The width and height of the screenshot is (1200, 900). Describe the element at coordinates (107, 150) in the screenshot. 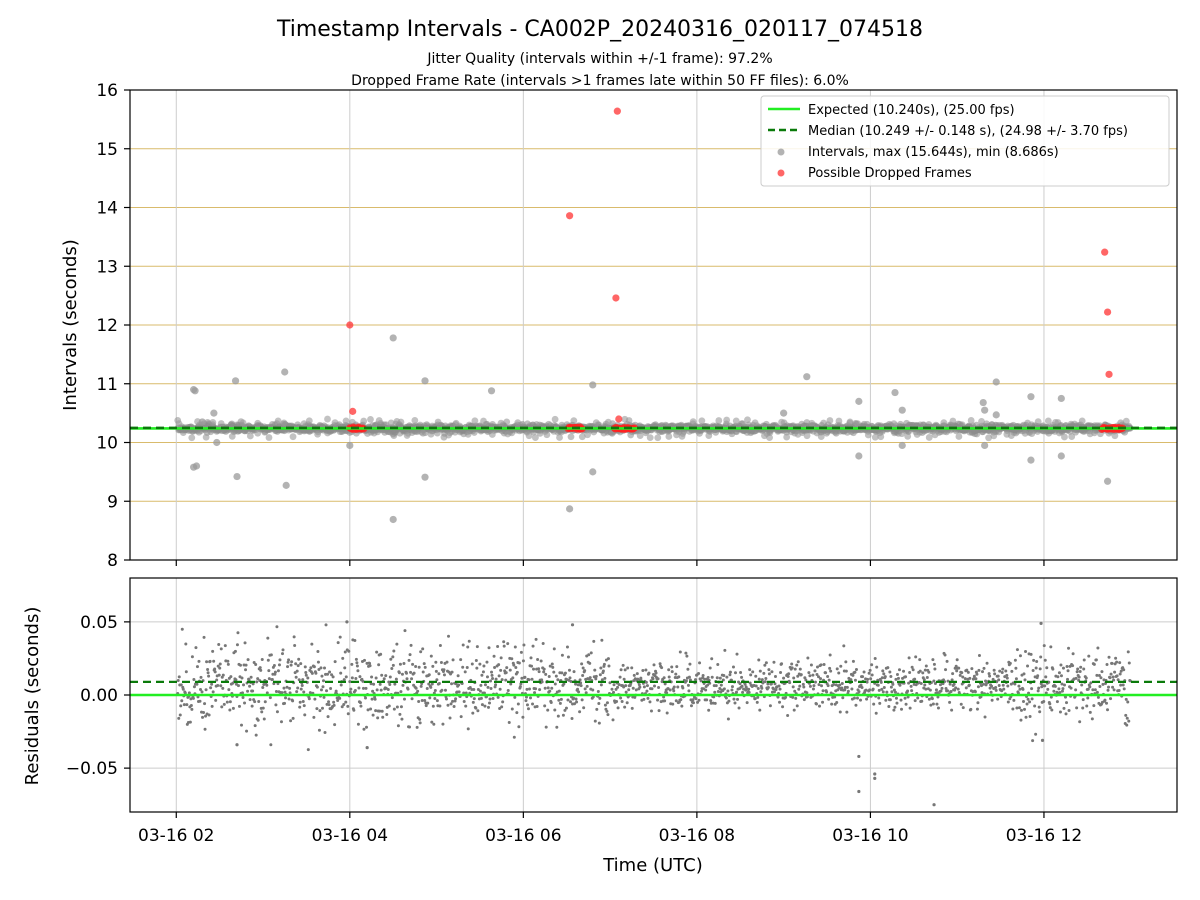

I see `y-tick-label: 15` at that location.